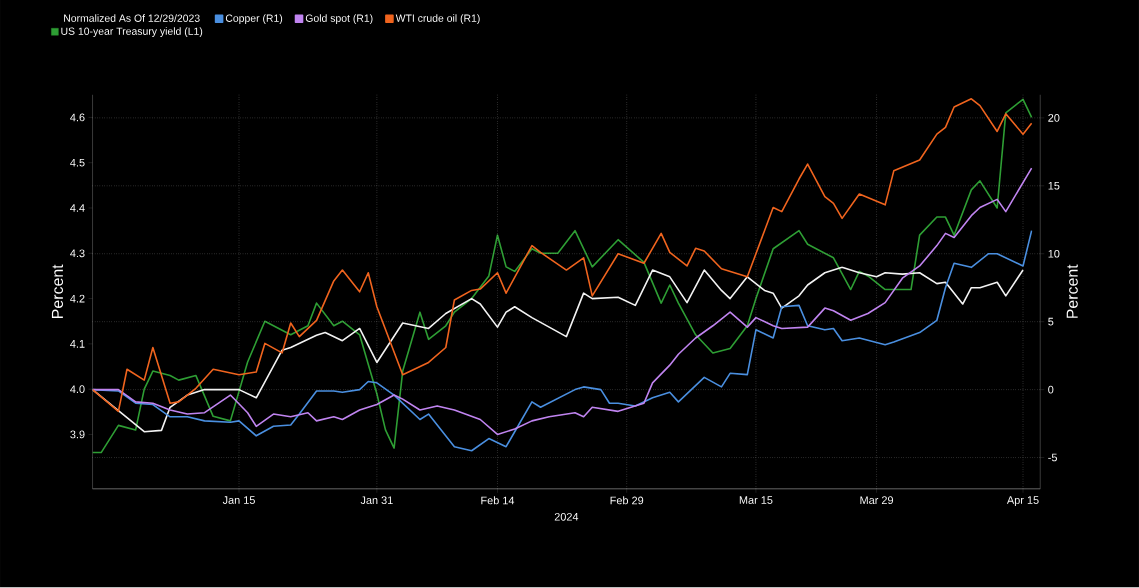 The width and height of the screenshot is (1139, 588). What do you see at coordinates (1022, 501) in the screenshot?
I see `x-tick-label: Apr 15` at bounding box center [1022, 501].